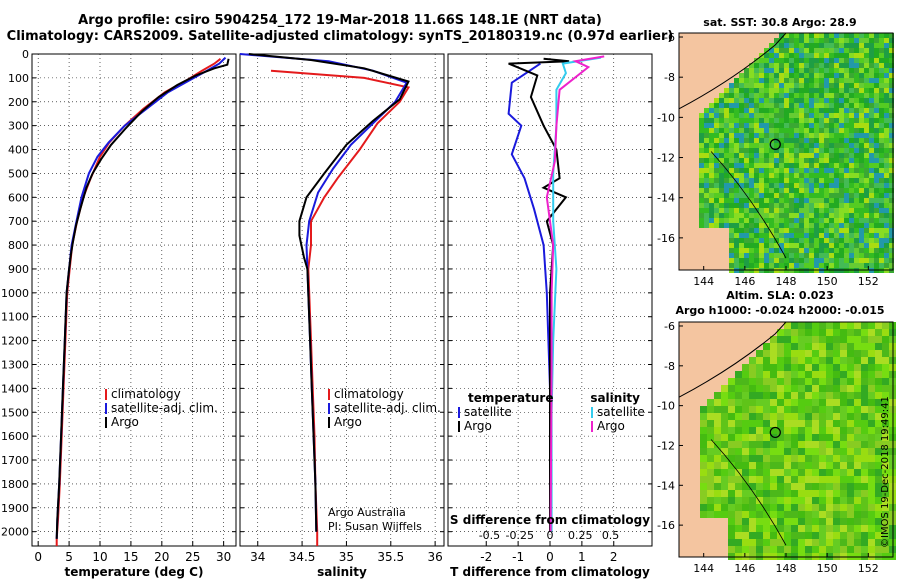  Describe the element at coordinates (669, 326) in the screenshot. I see `map-y-tick-label: -6` at that location.